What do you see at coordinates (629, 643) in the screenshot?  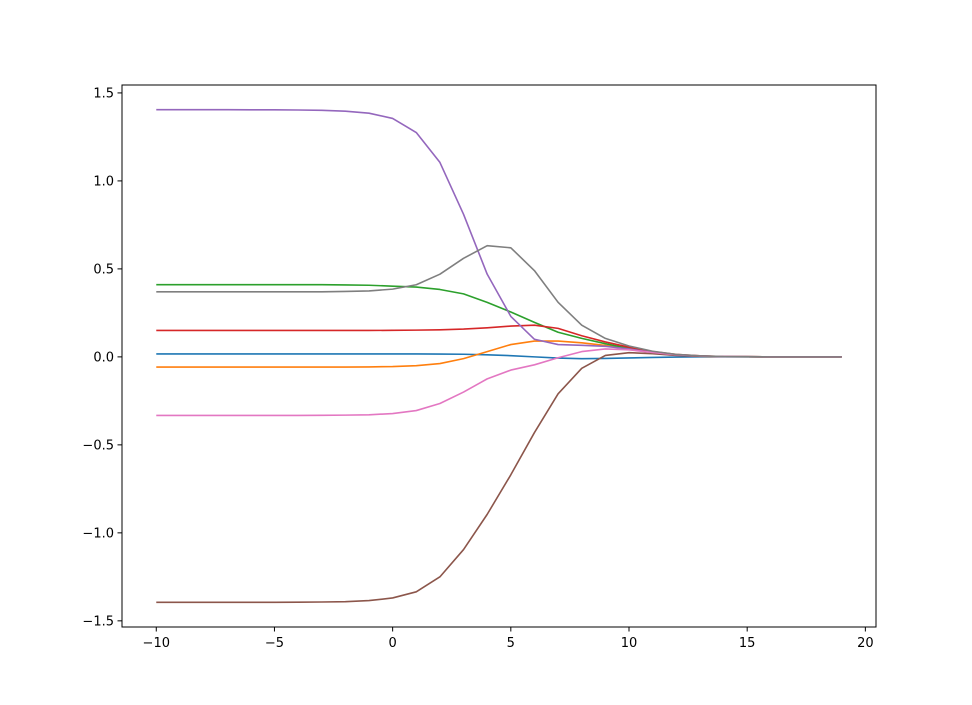 I see `x-tick-label: 10` at bounding box center [629, 643].